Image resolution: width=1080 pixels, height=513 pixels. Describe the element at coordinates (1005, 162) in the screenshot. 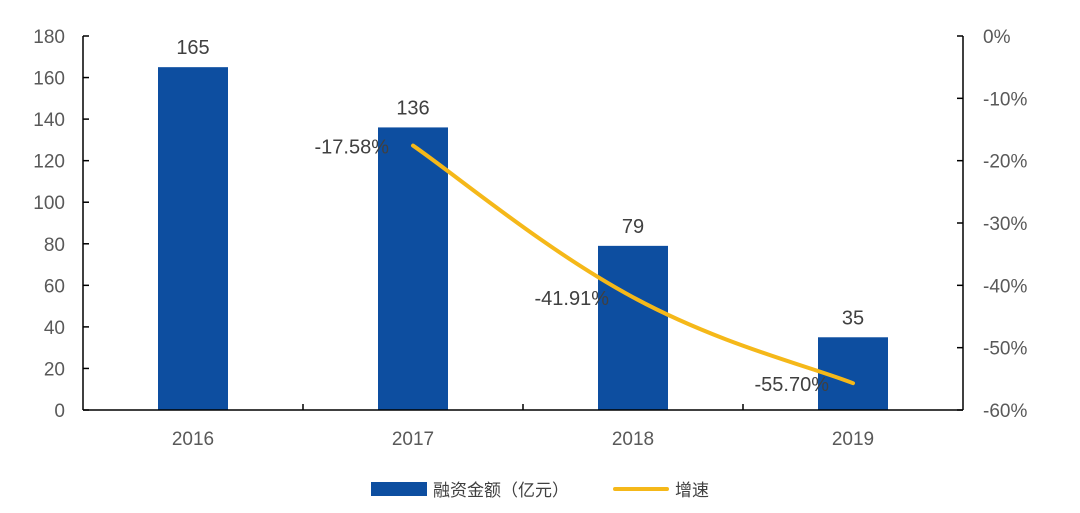

I see `right-tick-label: -20%` at that location.